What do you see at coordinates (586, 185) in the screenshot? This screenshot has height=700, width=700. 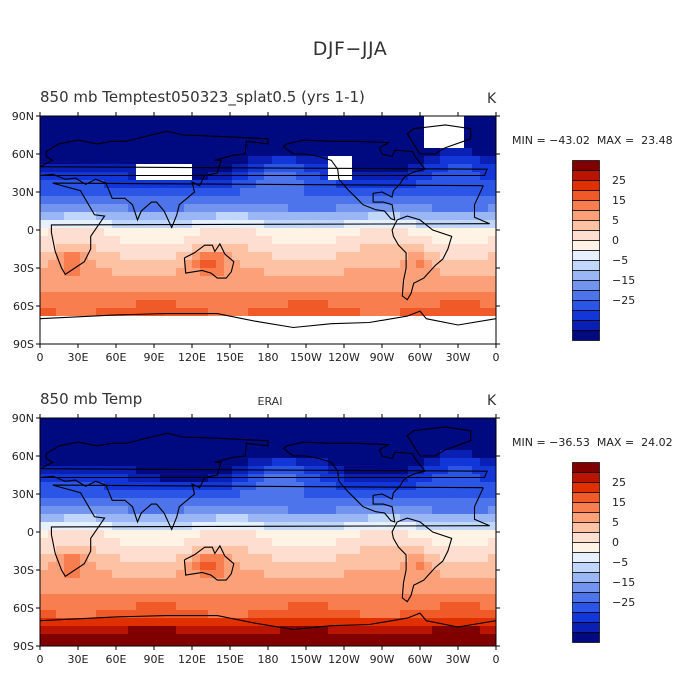 I see `colorbar-swatch` at bounding box center [586, 185].